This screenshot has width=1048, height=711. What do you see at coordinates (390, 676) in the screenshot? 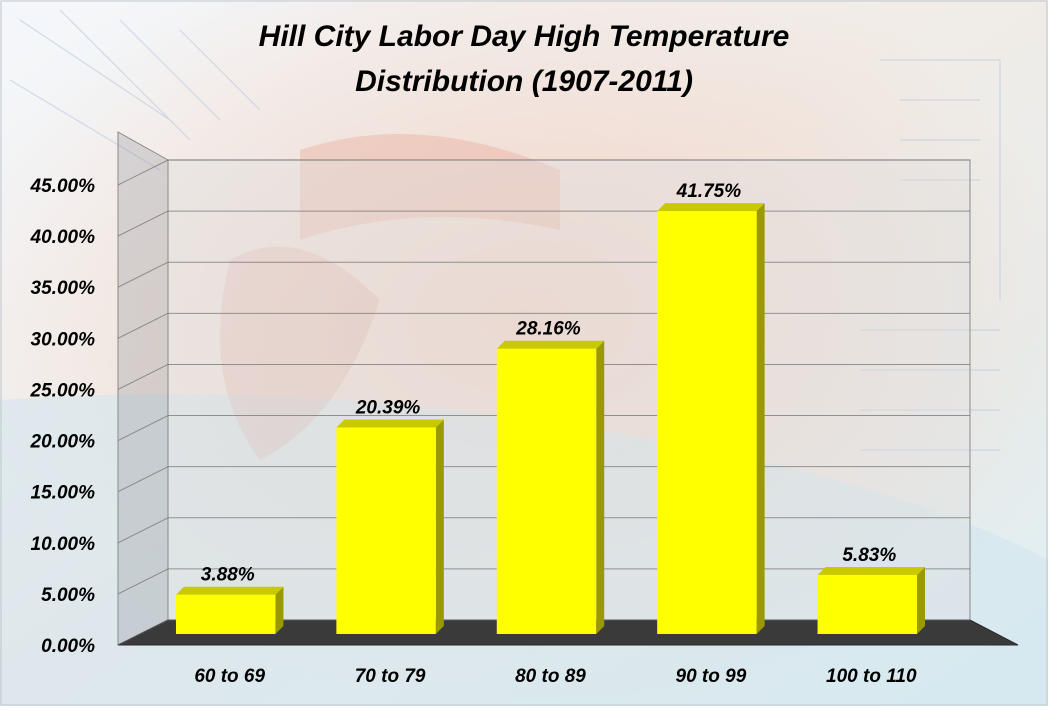
I see `x-tick-label: 70 to 79` at bounding box center [390, 676].